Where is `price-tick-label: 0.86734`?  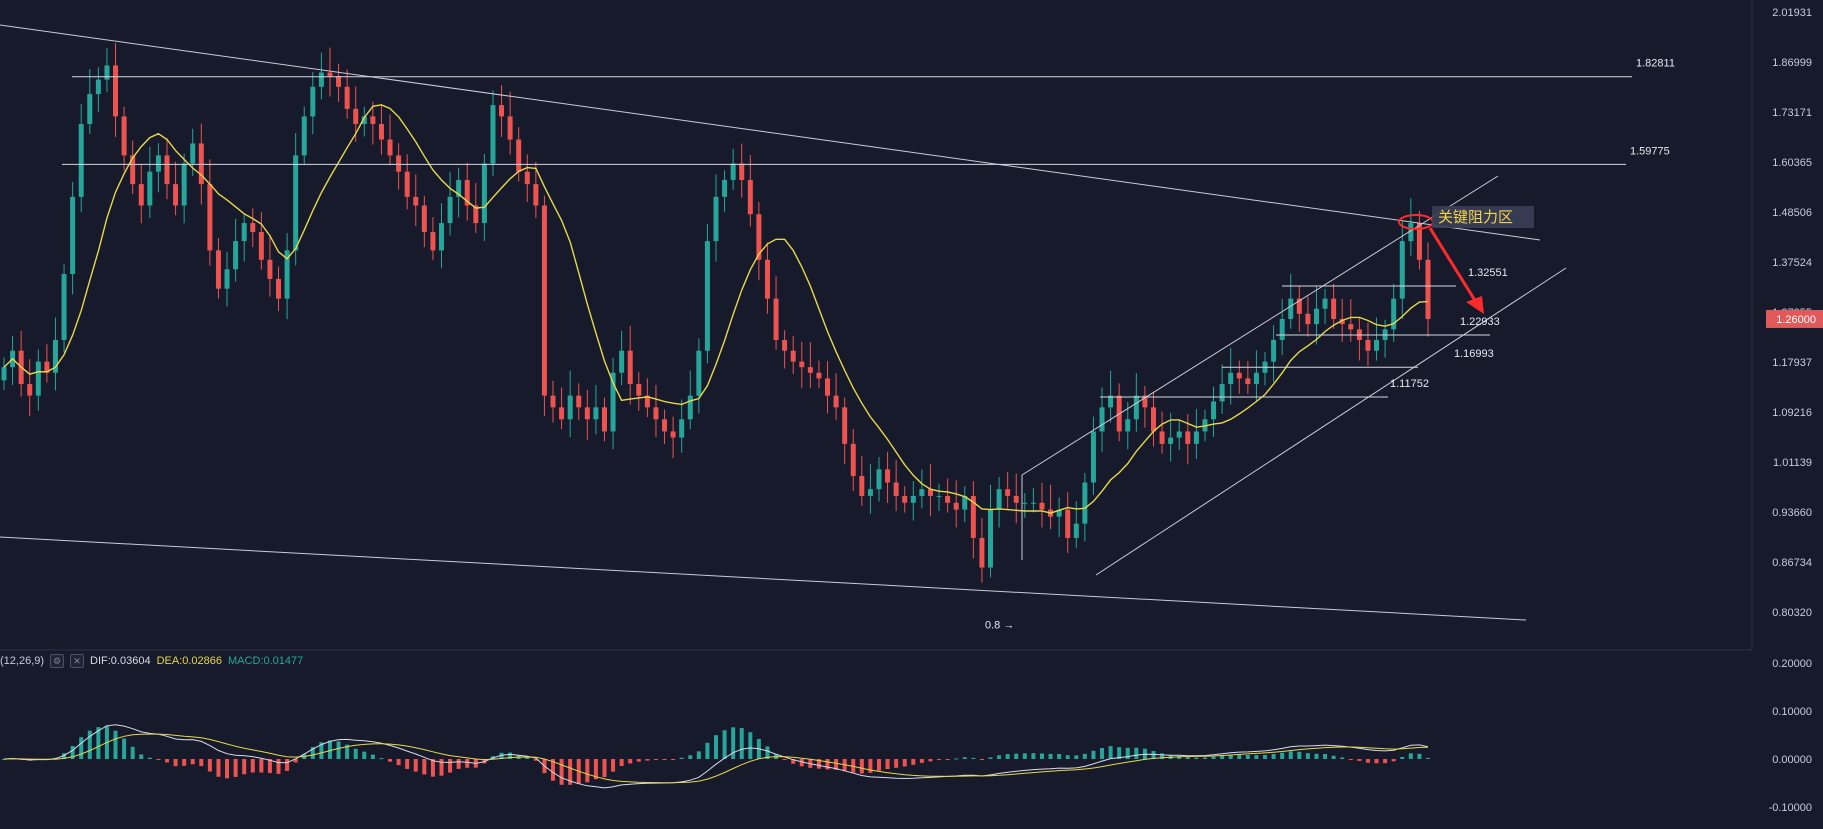 price-tick-label: 0.86734 is located at coordinates (1792, 563).